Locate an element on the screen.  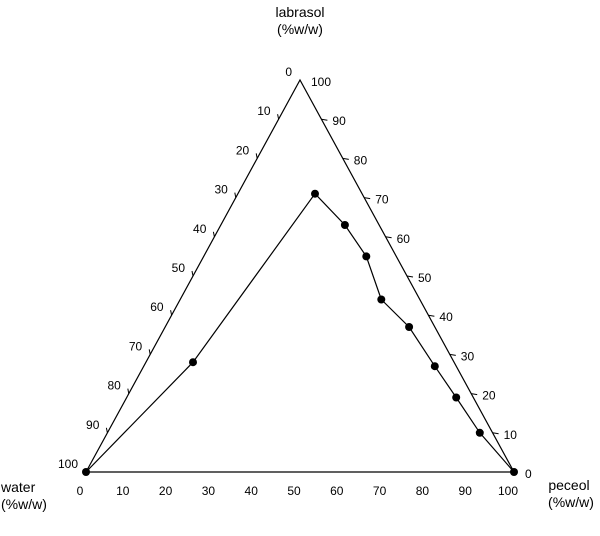
water-axis-label: water is located at coordinates (18, 487).